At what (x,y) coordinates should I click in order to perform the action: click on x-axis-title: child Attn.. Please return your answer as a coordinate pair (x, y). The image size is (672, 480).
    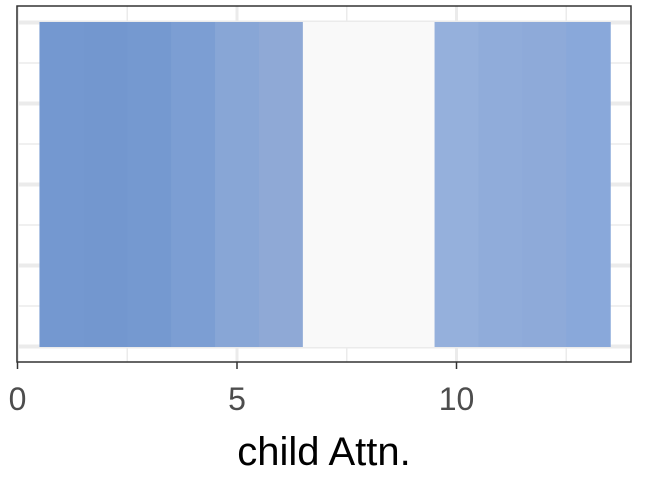
    Looking at the image, I should click on (323, 452).